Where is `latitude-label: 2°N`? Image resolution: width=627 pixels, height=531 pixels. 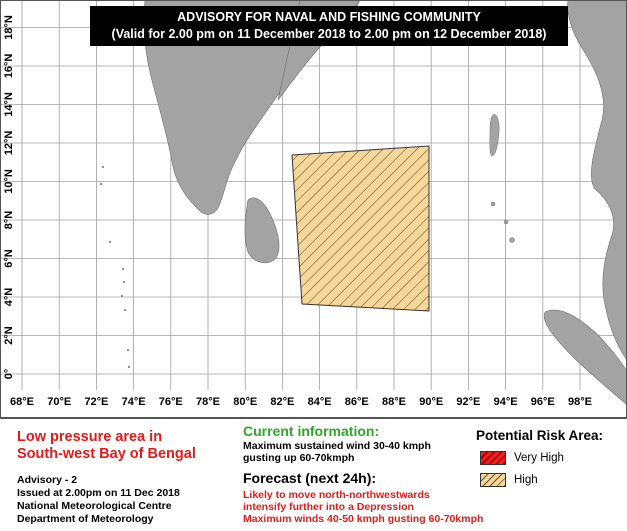
latitude-label: 2°N is located at coordinates (9, 335).